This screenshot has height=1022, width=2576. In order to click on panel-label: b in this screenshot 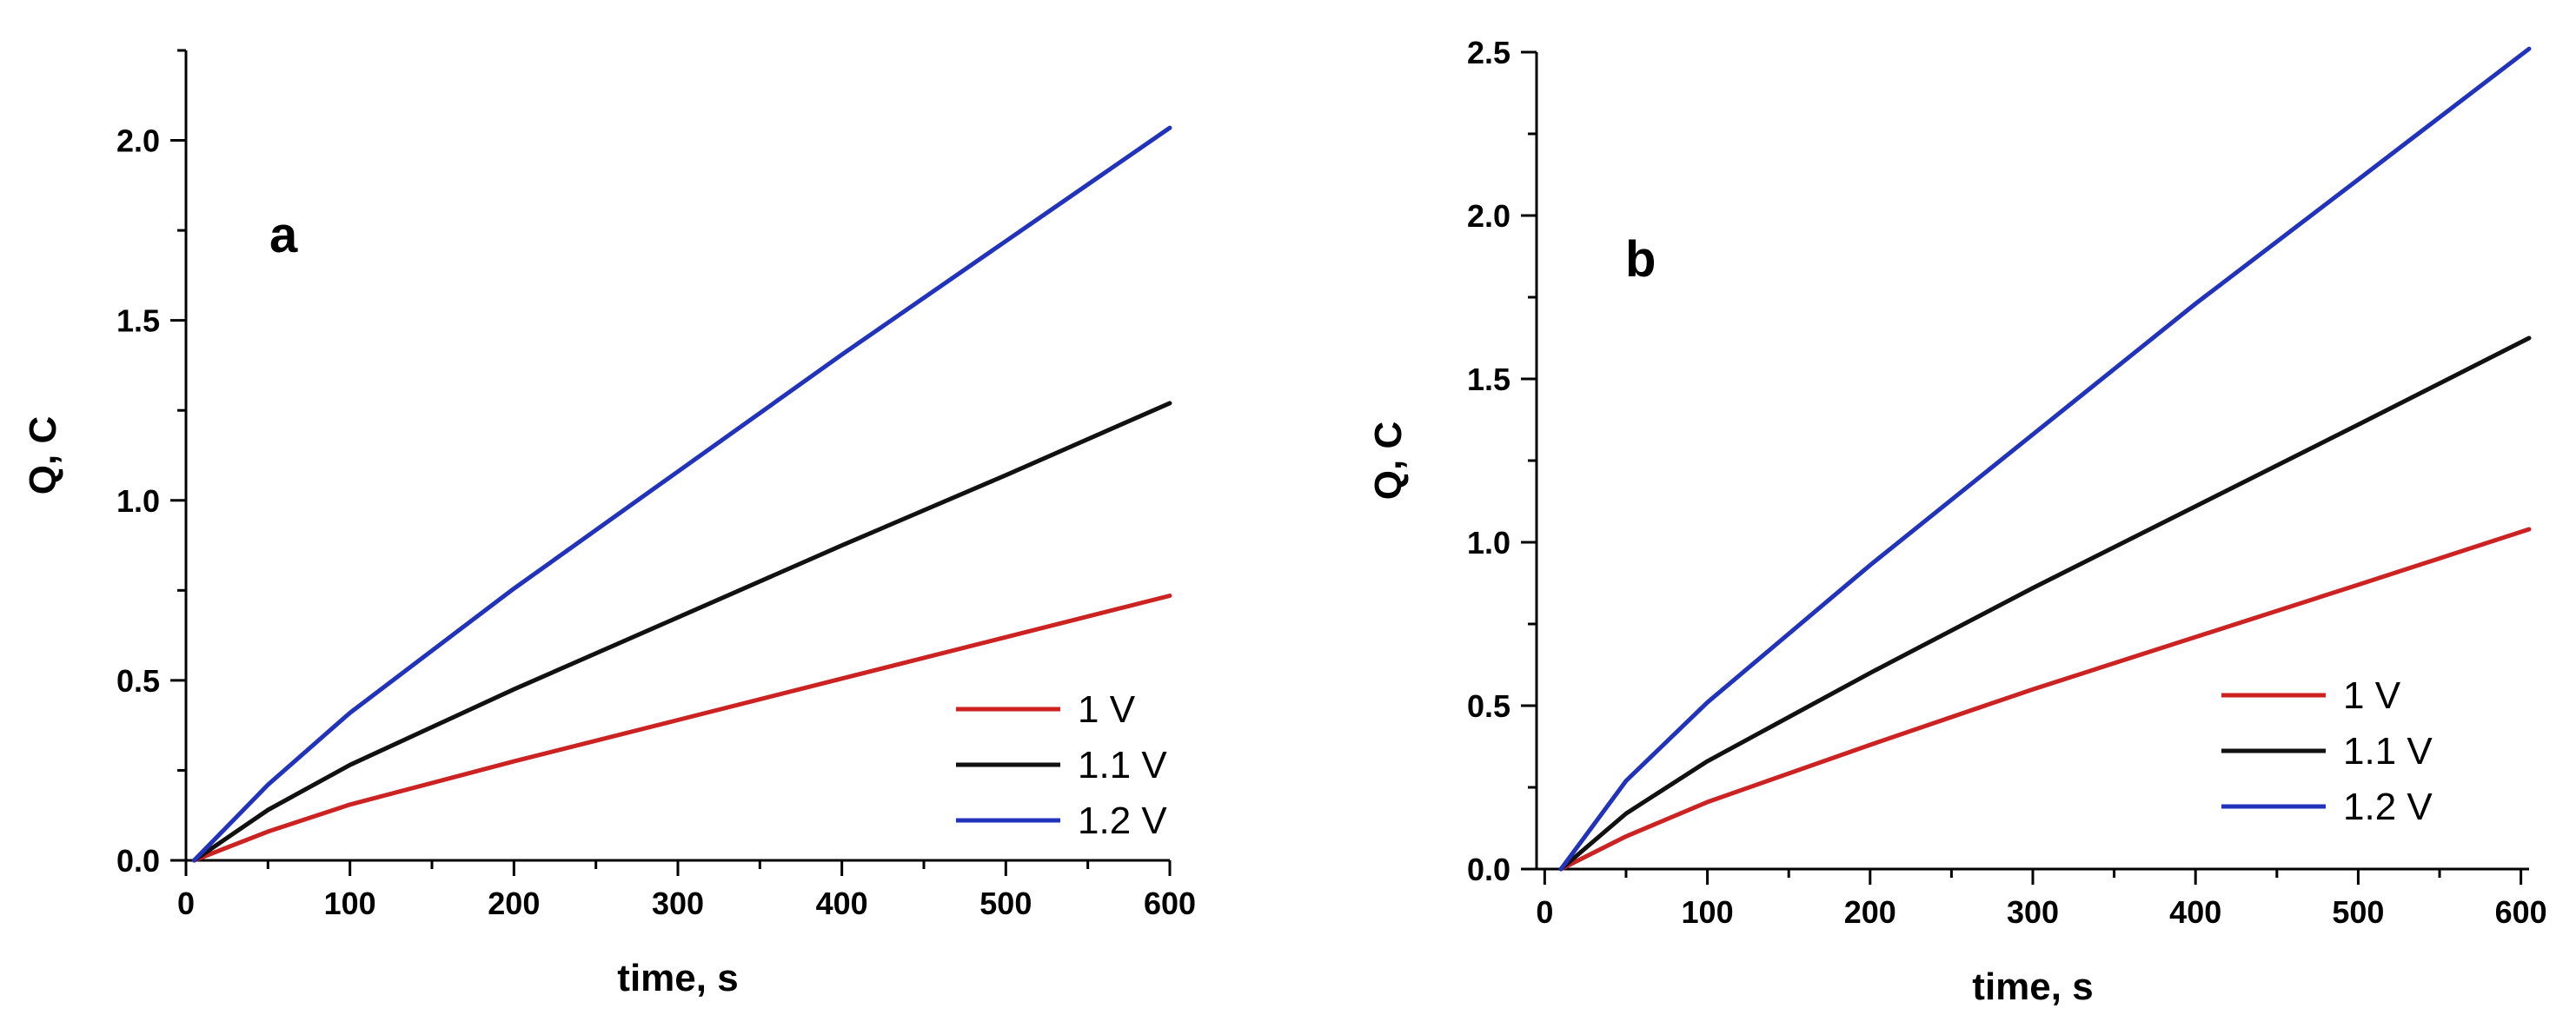, I will do `click(1640, 259)`.